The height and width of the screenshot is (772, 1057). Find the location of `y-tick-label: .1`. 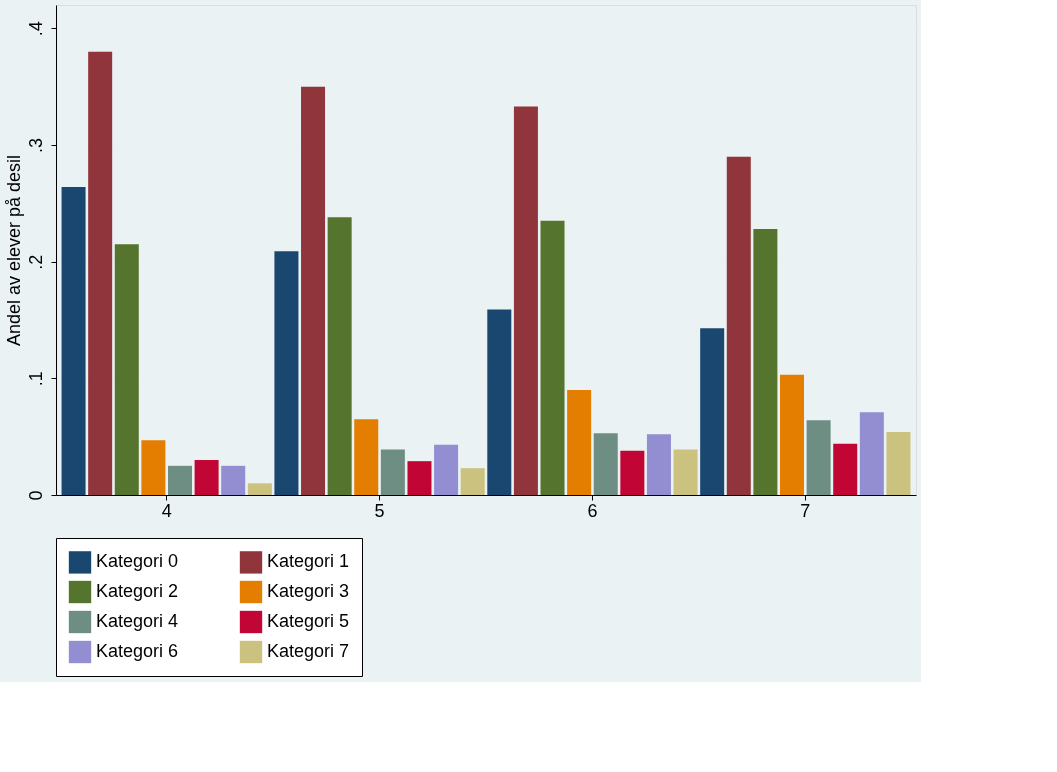

y-tick-label: .1 is located at coordinates (35, 379).